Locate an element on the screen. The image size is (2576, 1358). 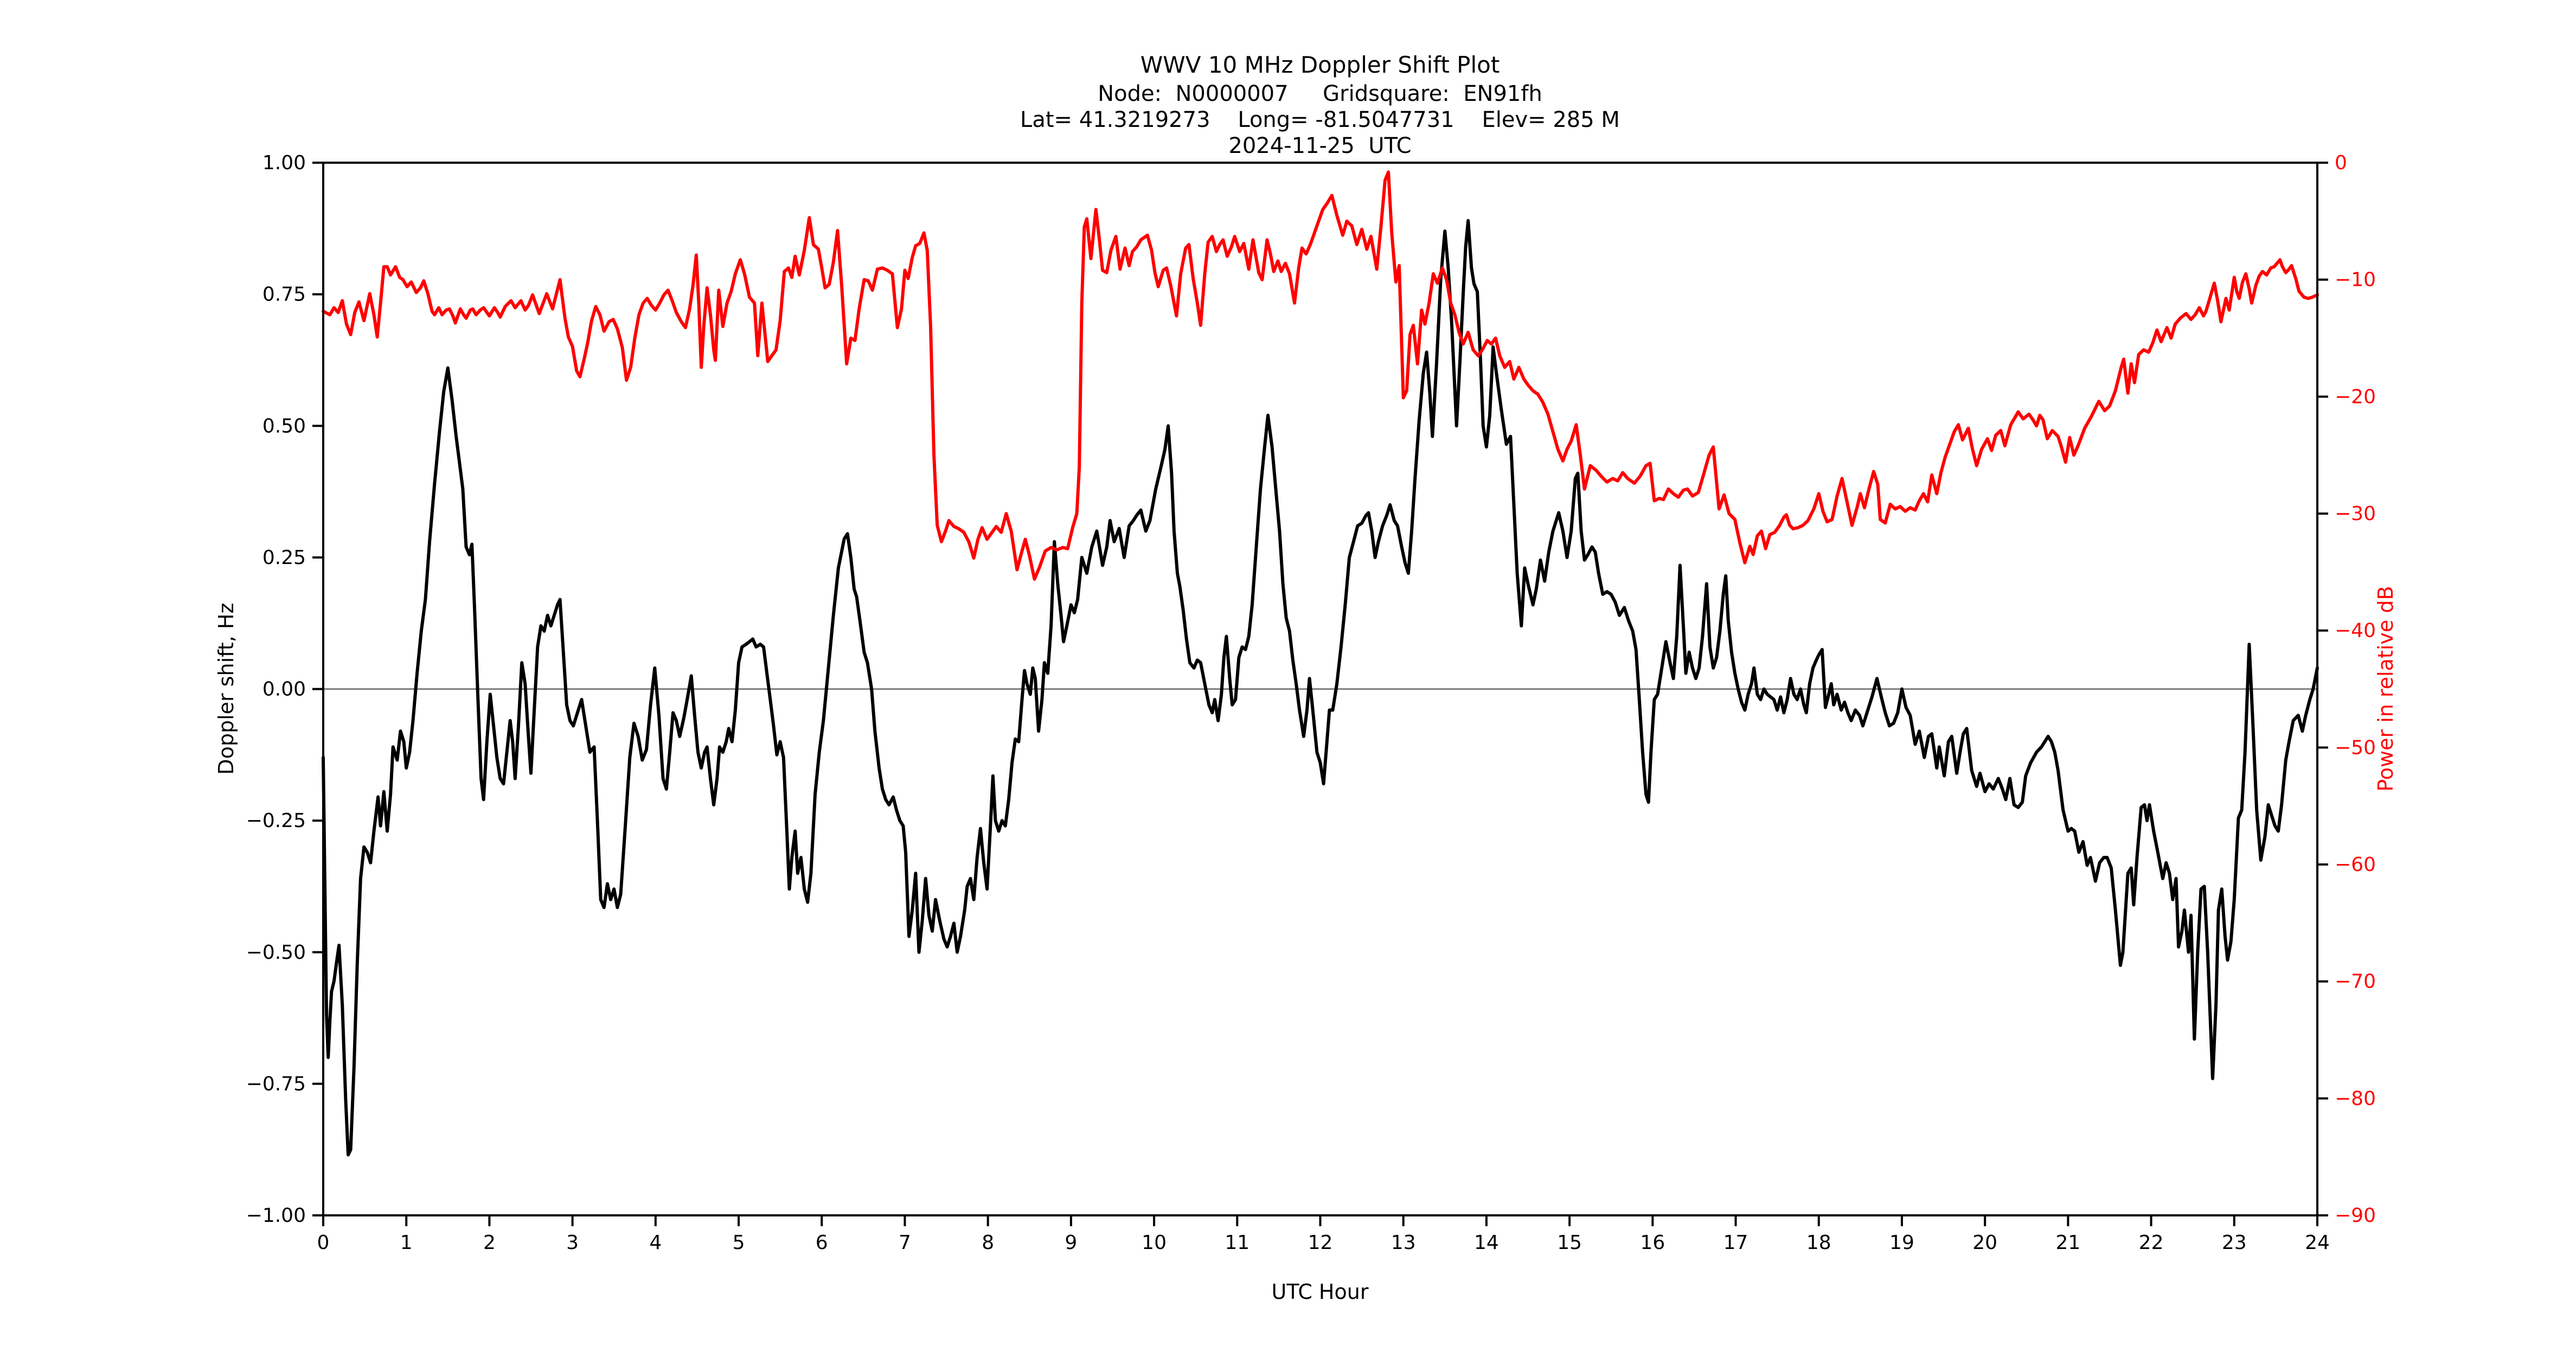
chart-title: WWV 10 MHz Doppler Shift Plot is located at coordinates (1320, 65).